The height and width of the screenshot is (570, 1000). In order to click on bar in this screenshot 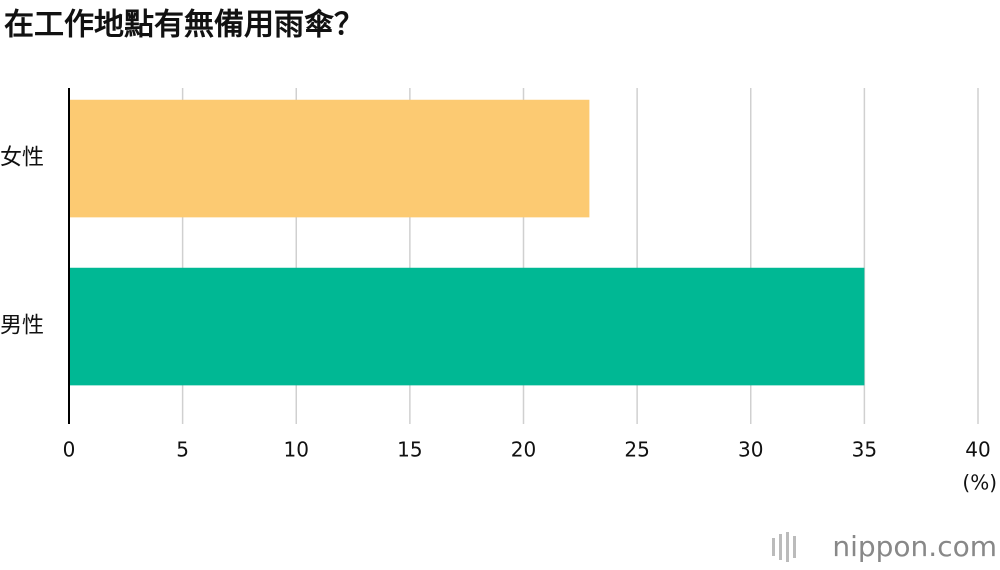, I will do `click(329, 158)`.